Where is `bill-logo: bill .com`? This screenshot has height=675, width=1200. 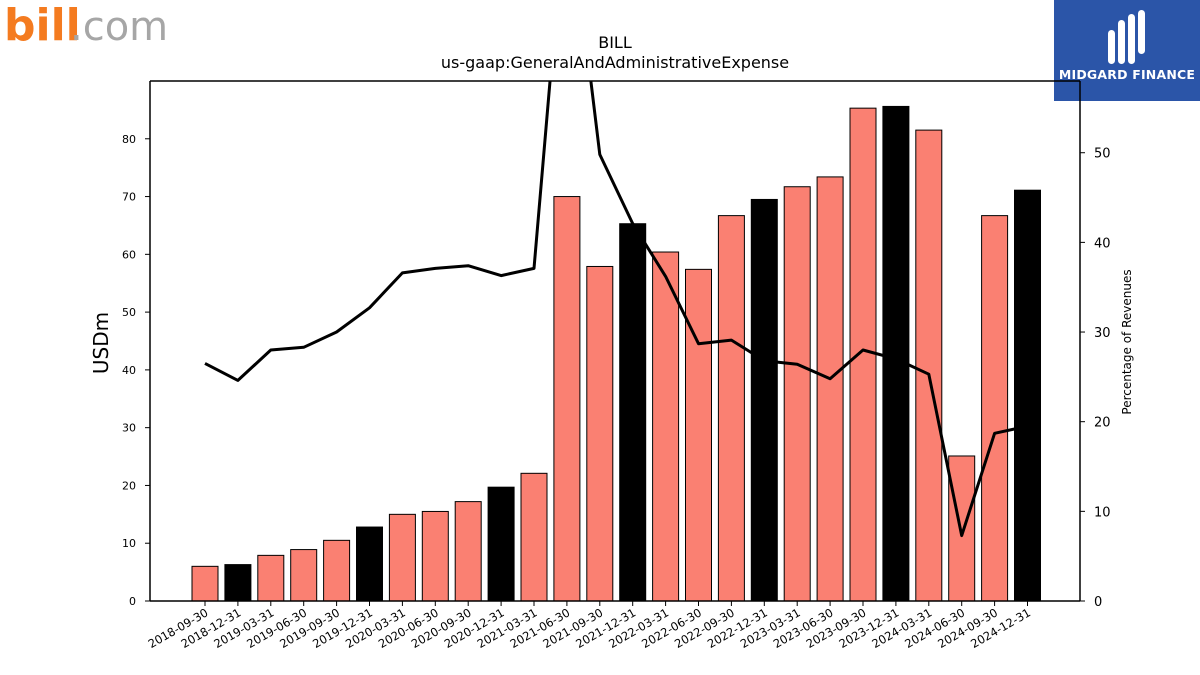
bill-logo: bill .com is located at coordinates (89, 25).